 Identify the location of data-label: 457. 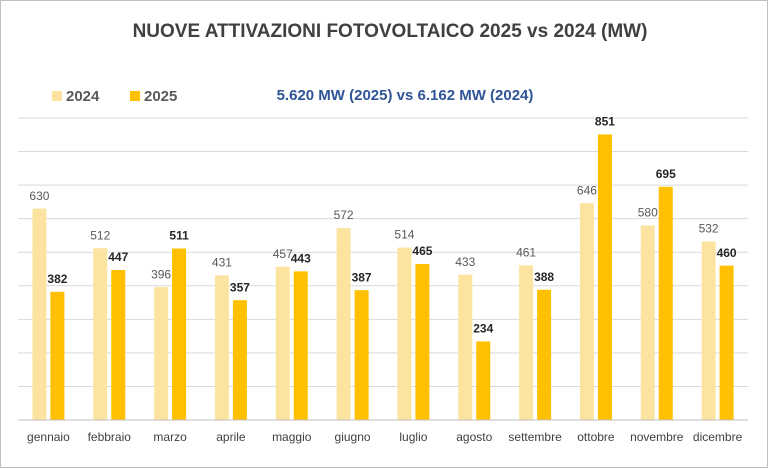
(283, 254).